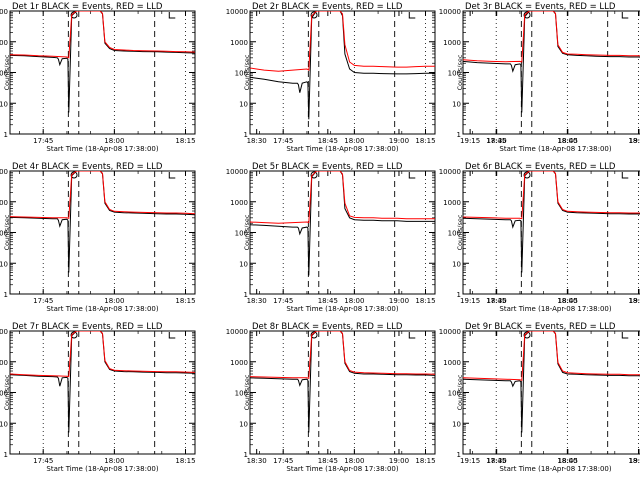 This screenshot has width=640, height=480. What do you see at coordinates (87, 167) in the screenshot?
I see `panel-title: Det 4r BLACK = Events, RED = LLD` at bounding box center [87, 167].